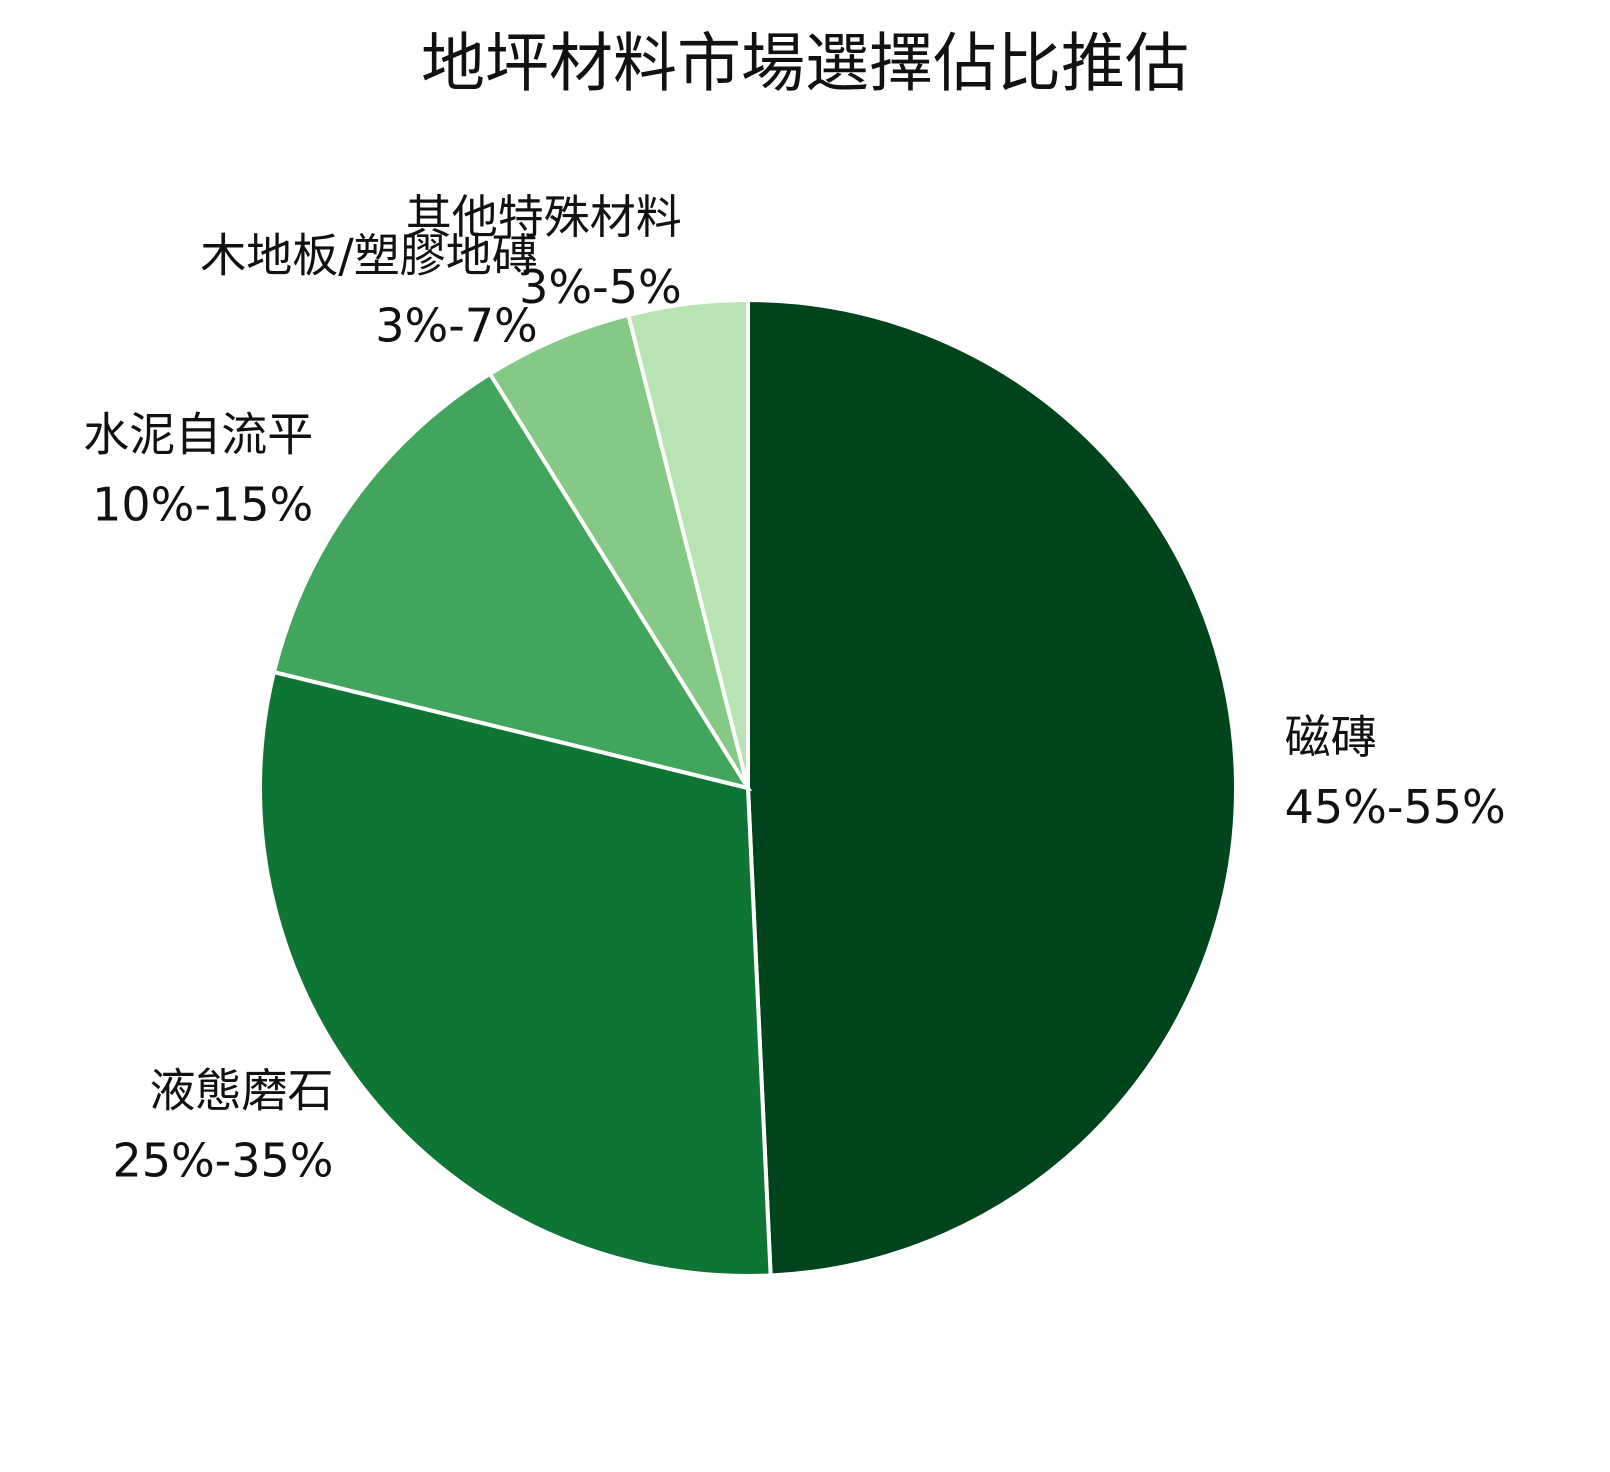  I want to click on slice-value-label: 3%-7%, so click(456, 326).